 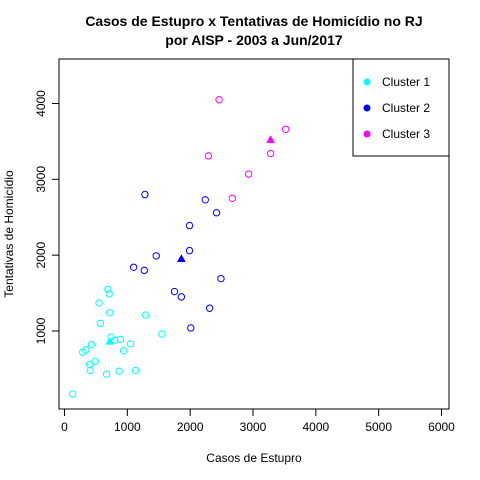 What do you see at coordinates (406, 82) in the screenshot?
I see `legend-label-cluster-1: Cluster 1` at bounding box center [406, 82].